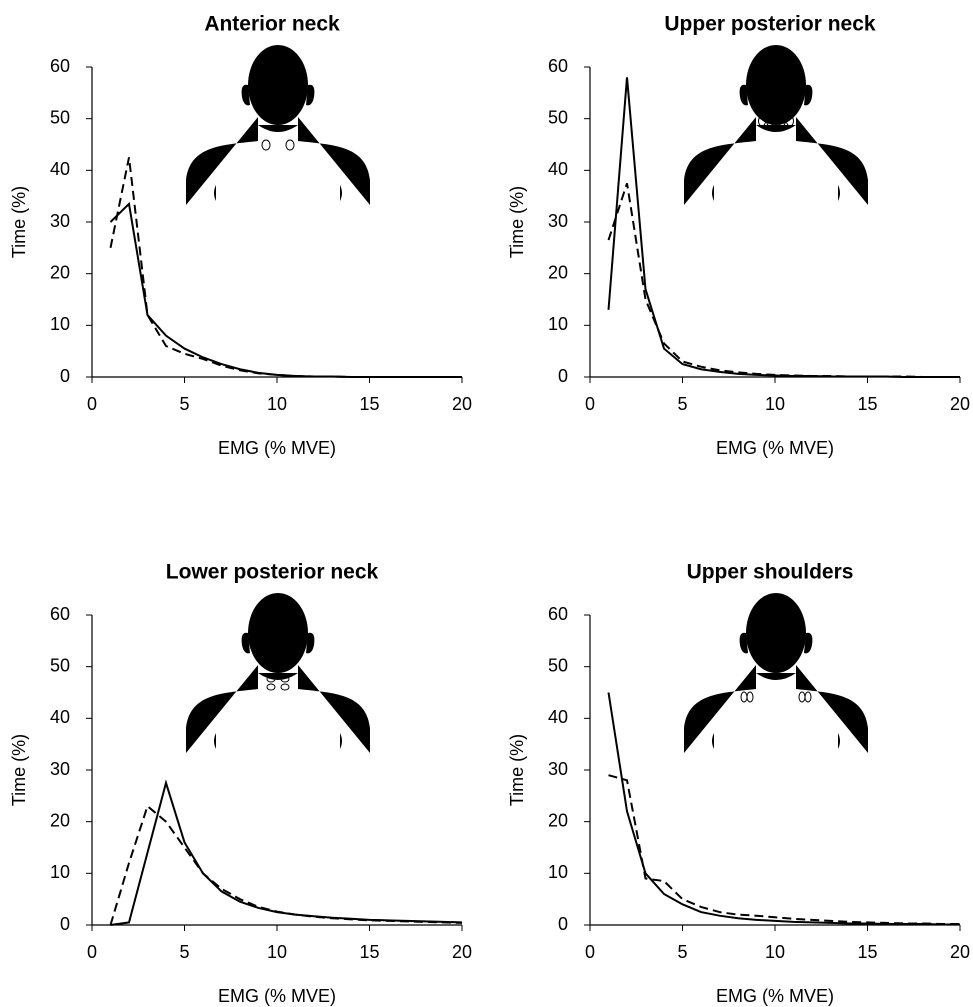  What do you see at coordinates (770, 24) in the screenshot?
I see `chart-title: Upper posterior neck` at bounding box center [770, 24].